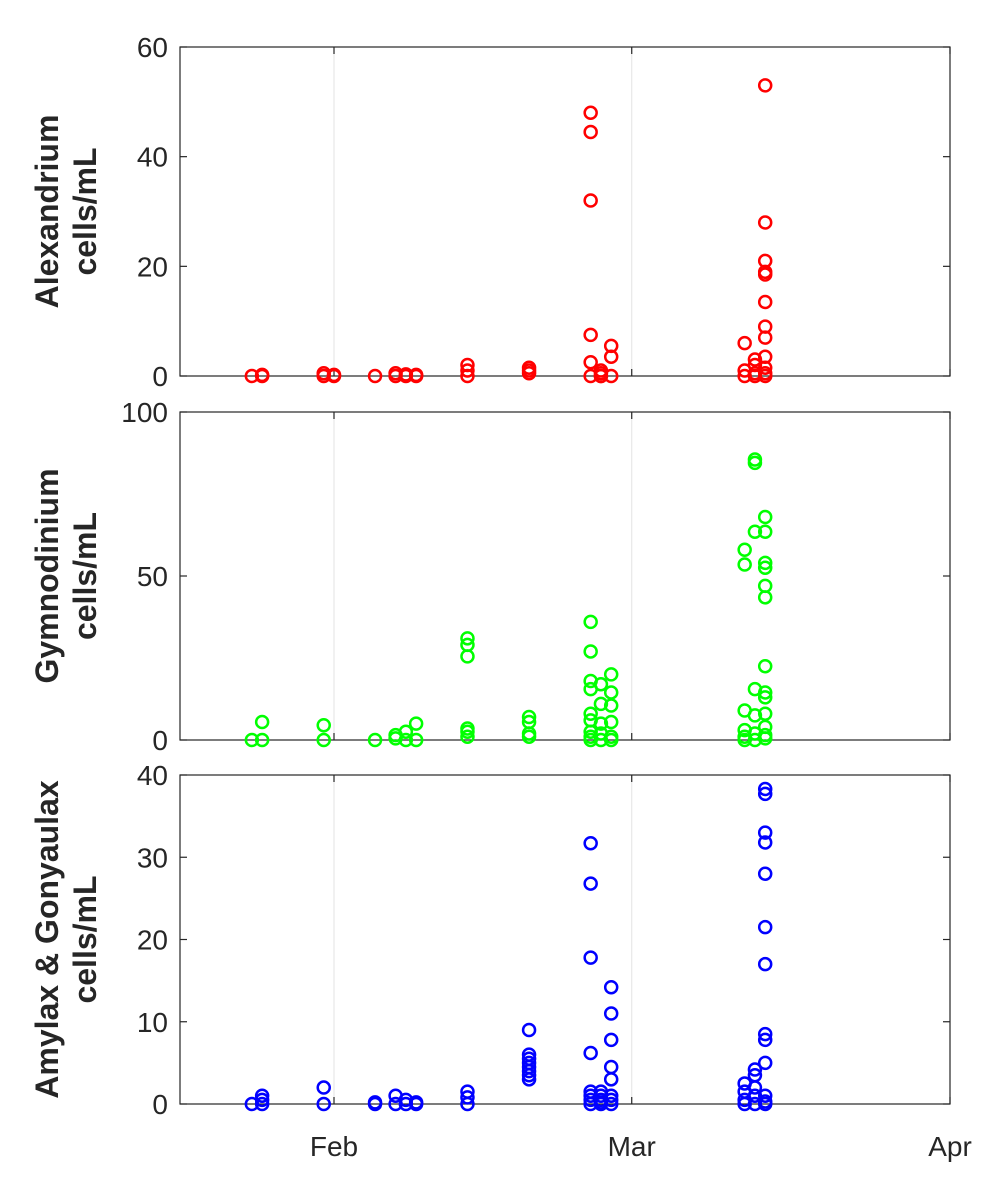  Describe the element at coordinates (632, 1146) in the screenshot. I see `x-tick-label: Mar` at that location.